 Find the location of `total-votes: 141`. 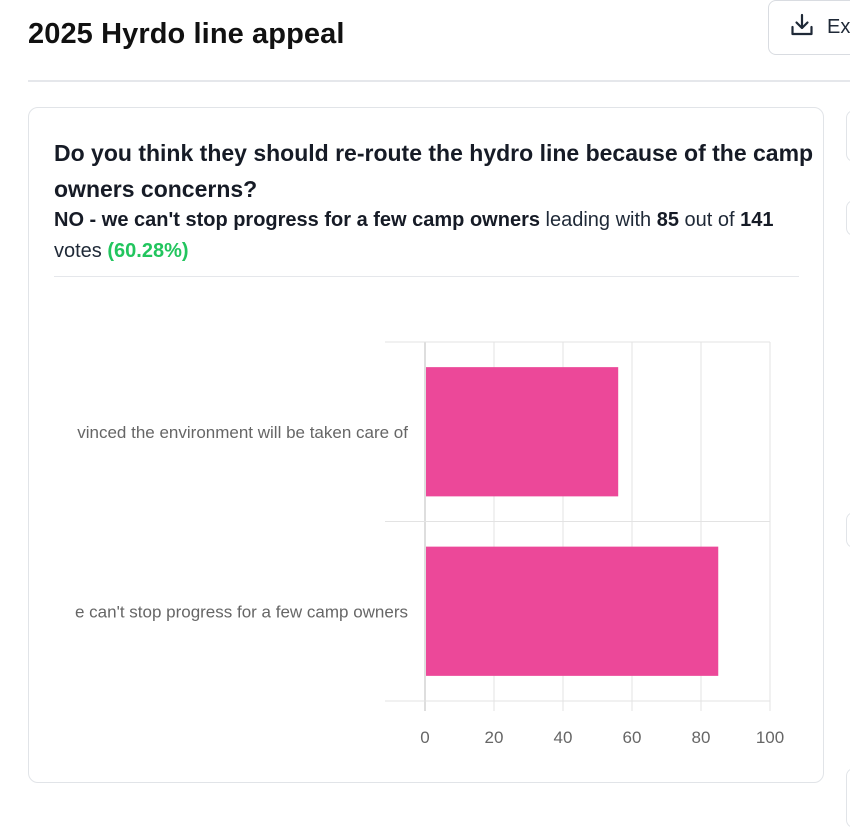

total-votes: 141 is located at coordinates (757, 220).